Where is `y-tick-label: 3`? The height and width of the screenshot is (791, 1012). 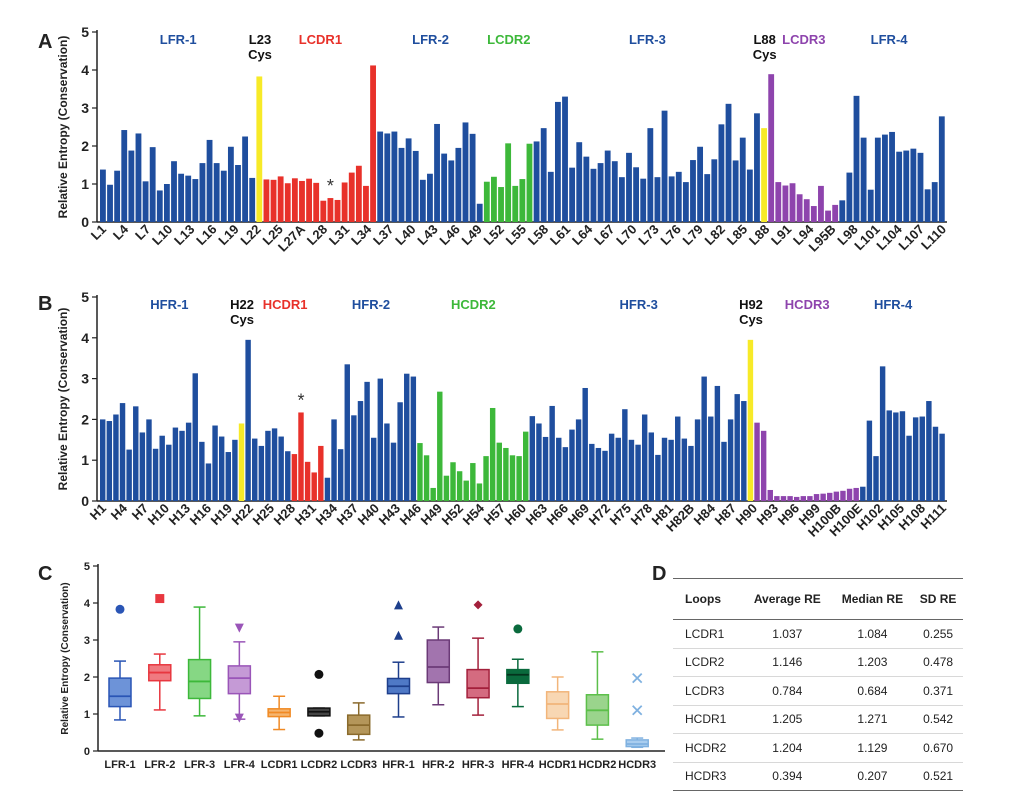 y-tick-label: 3 is located at coordinates (87, 641).